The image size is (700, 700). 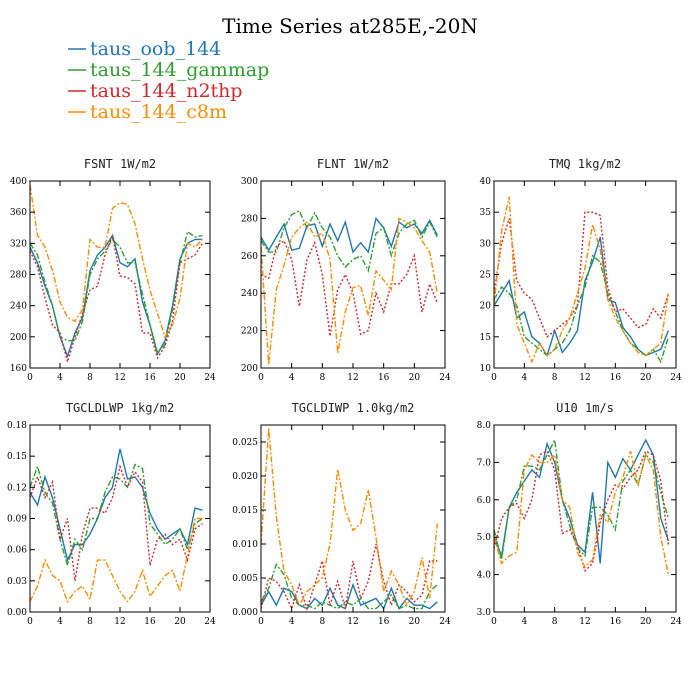 I want to click on y-tick-label: 160, so click(x=18, y=369).